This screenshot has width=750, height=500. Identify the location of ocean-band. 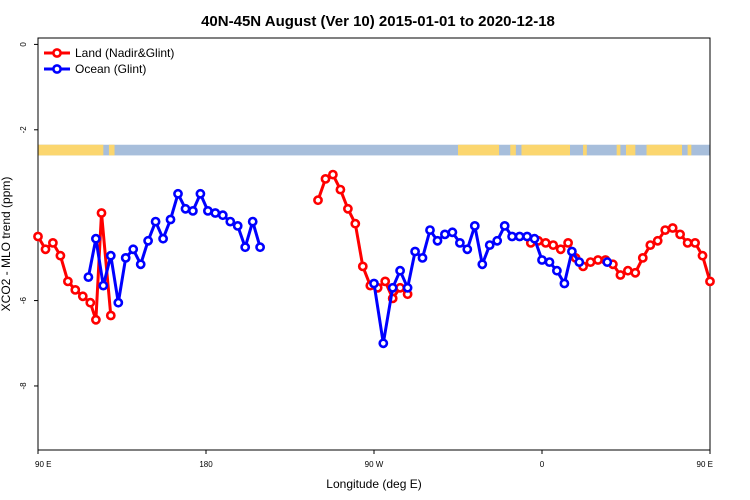
(374, 150).